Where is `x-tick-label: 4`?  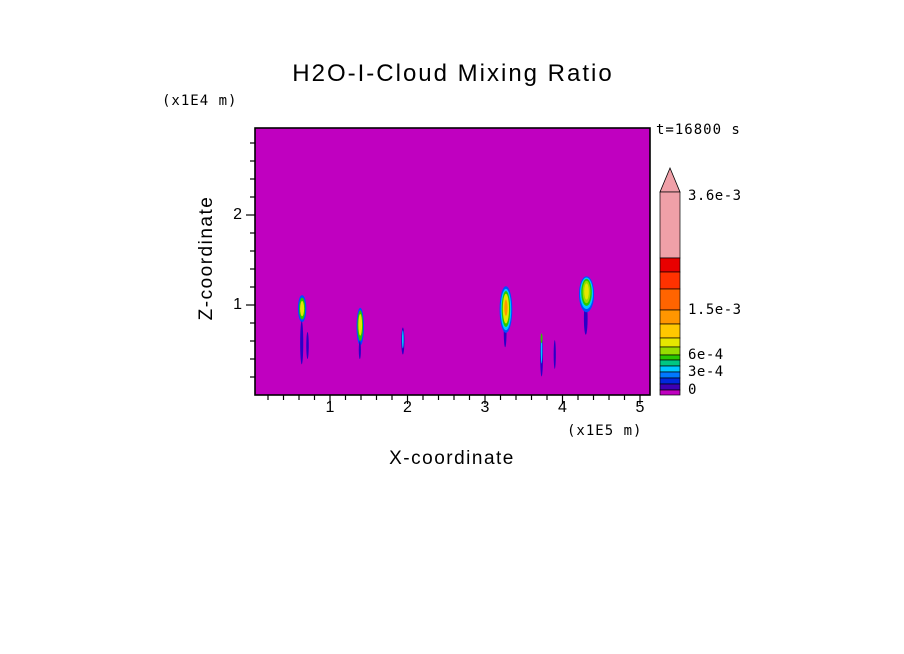
x-tick-label: 4 is located at coordinates (562, 407).